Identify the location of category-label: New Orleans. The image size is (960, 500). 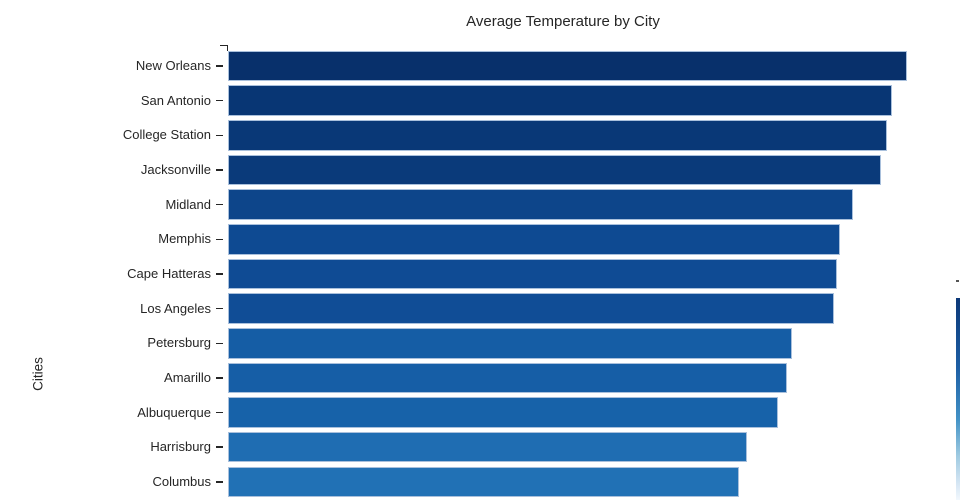
(173, 65).